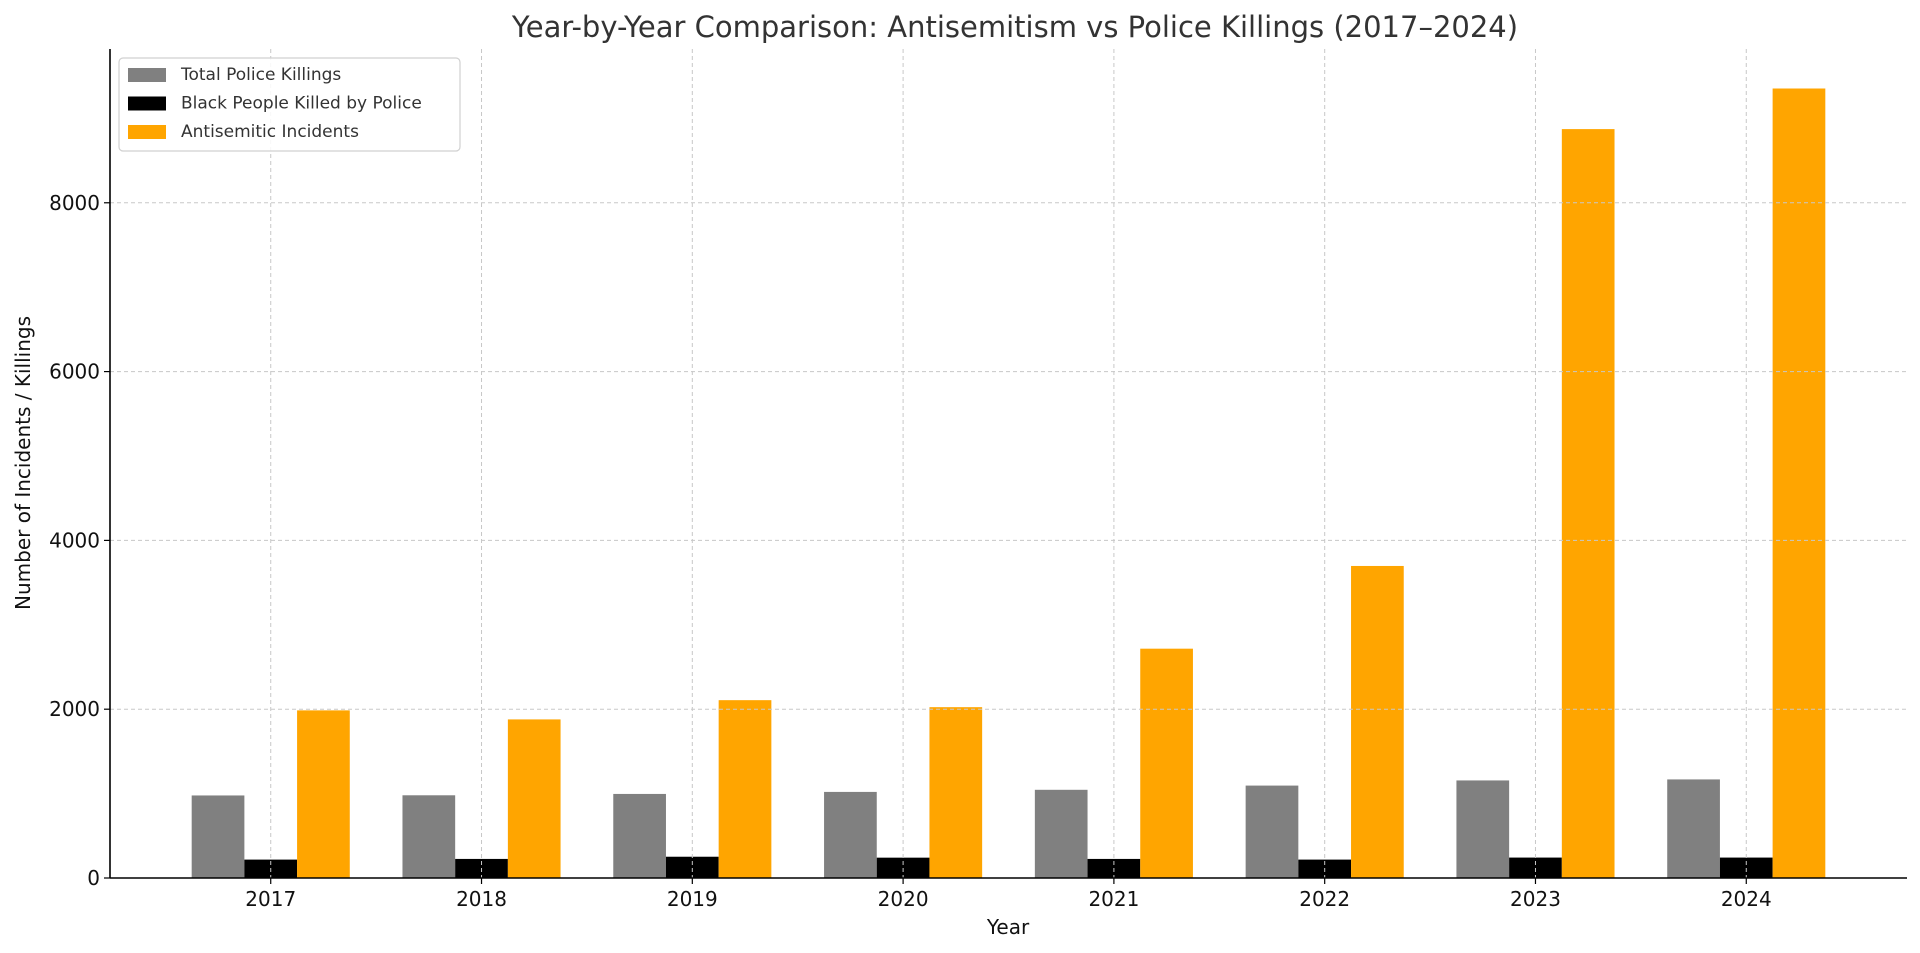  What do you see at coordinates (1483, 829) in the screenshot?
I see `bar-total-police-killings-2023` at bounding box center [1483, 829].